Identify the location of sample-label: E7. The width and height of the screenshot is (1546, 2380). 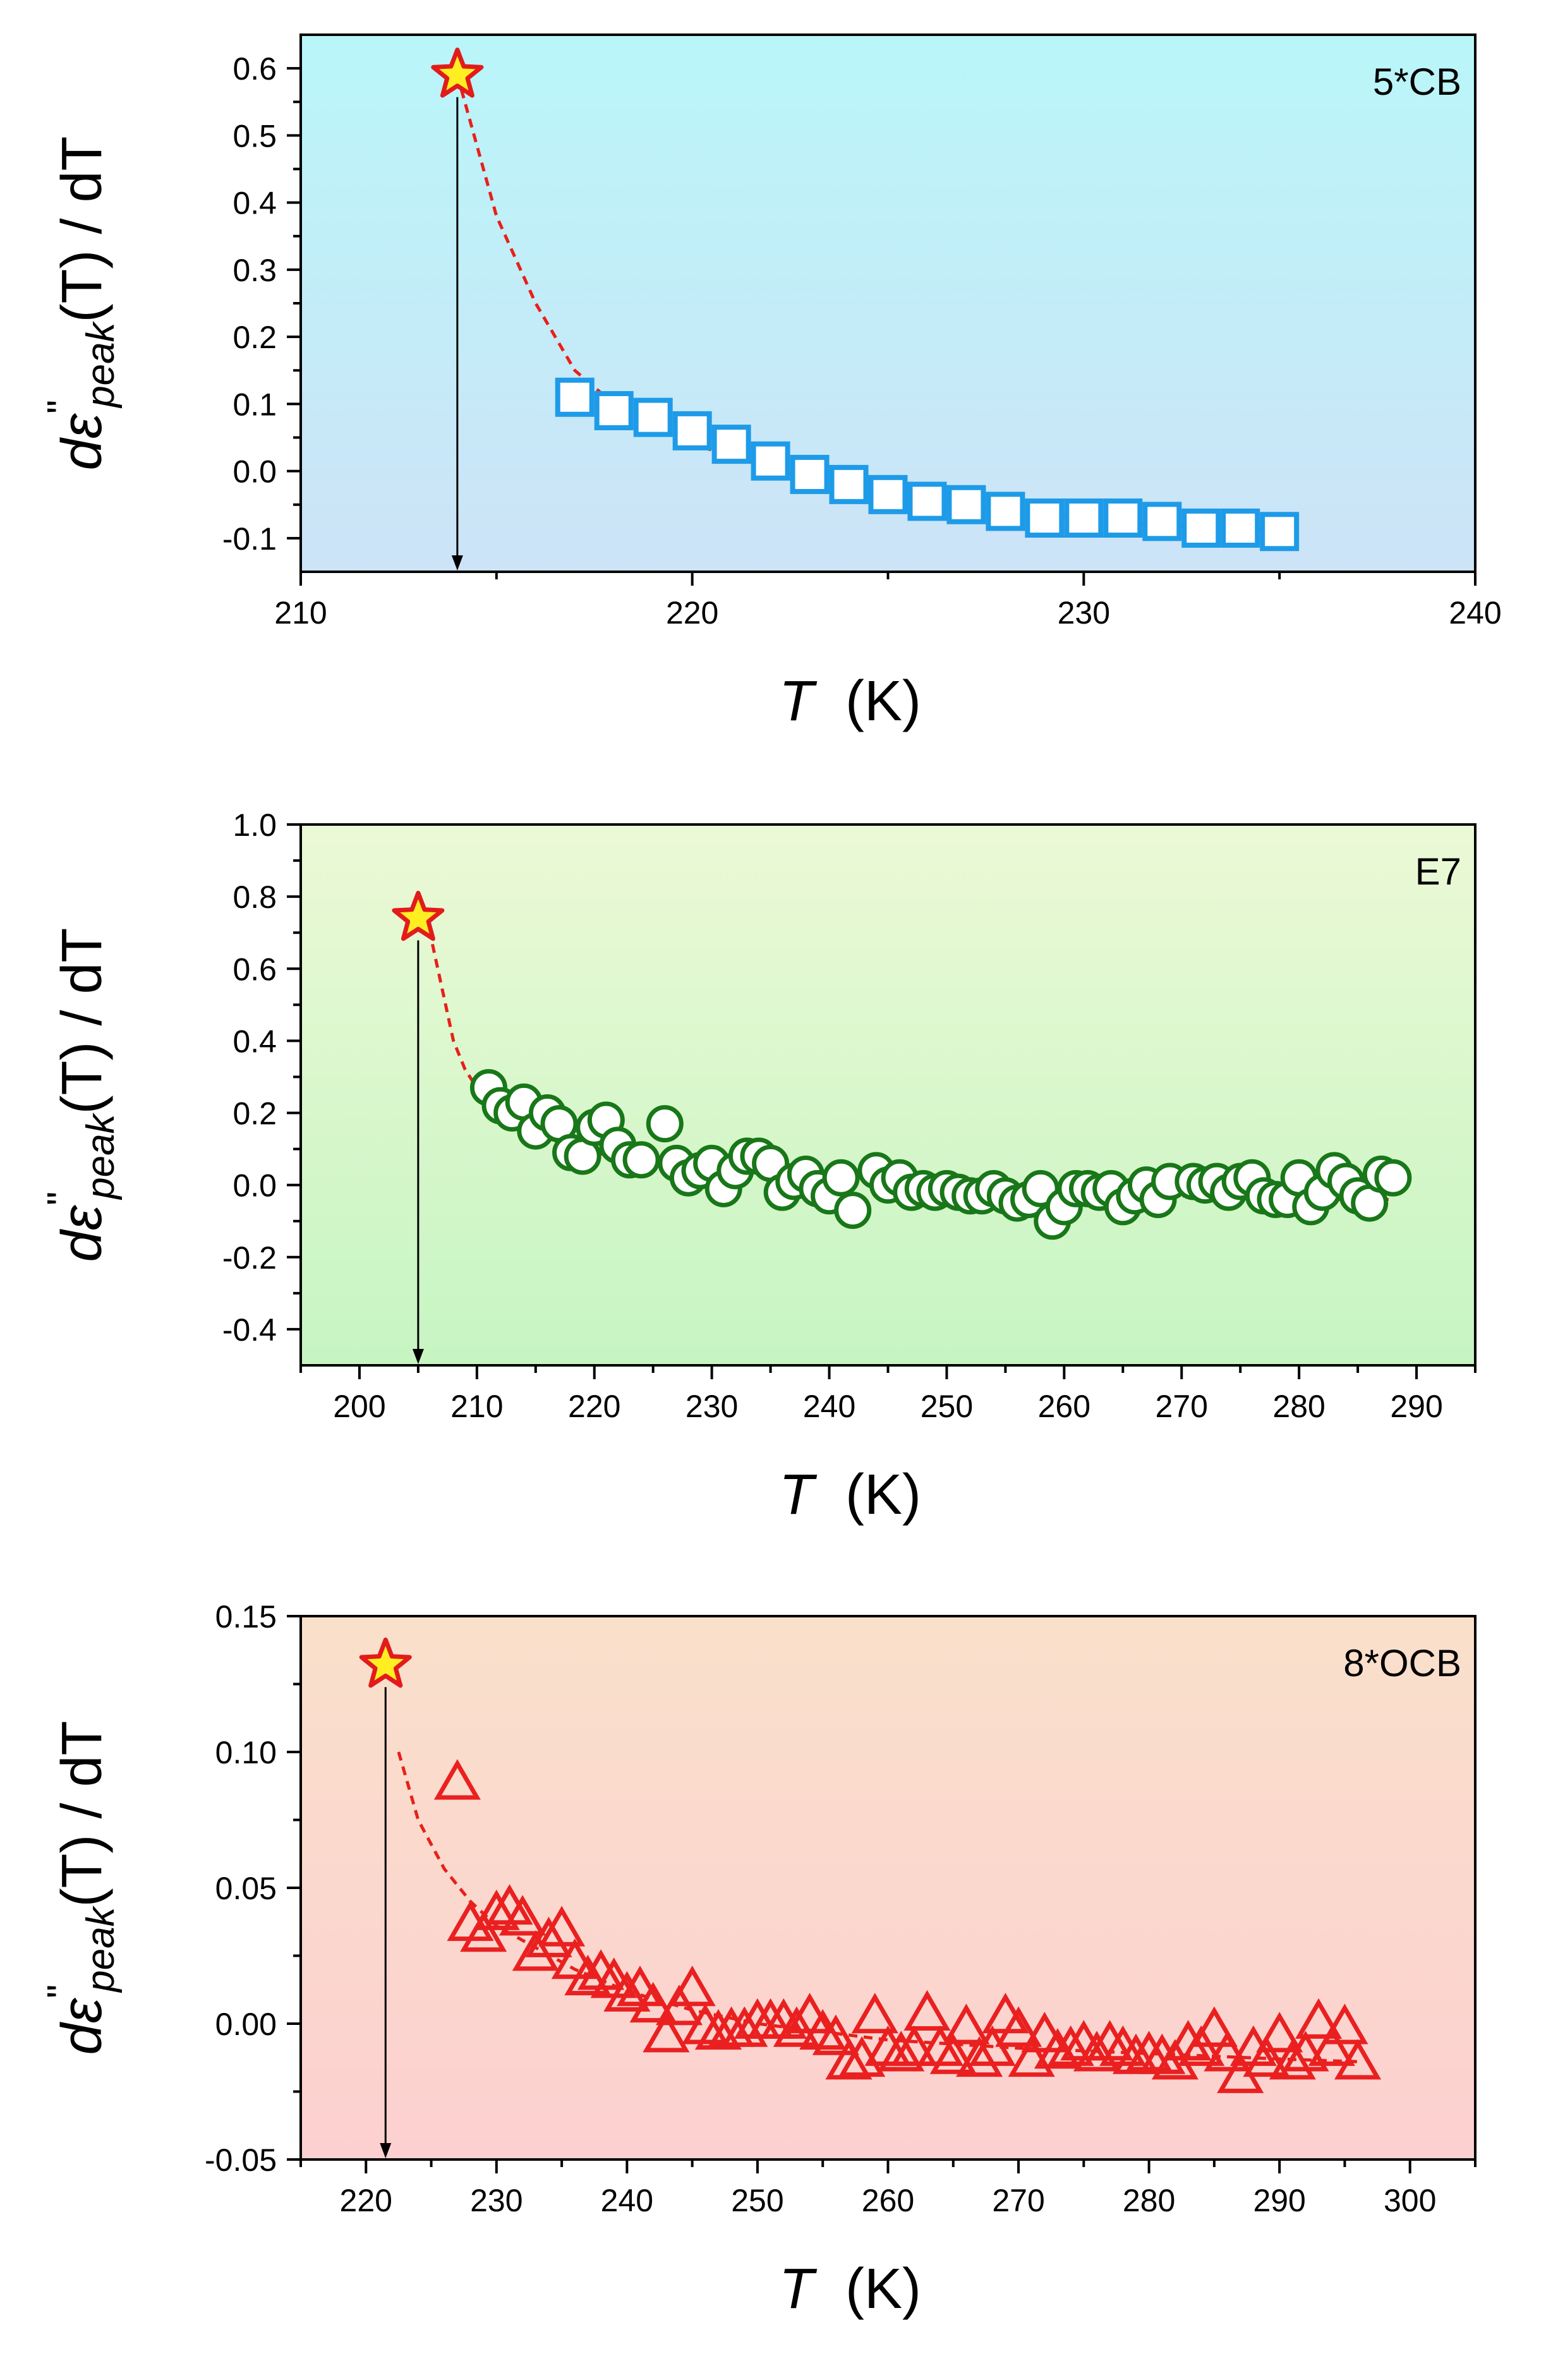
(1438, 871).